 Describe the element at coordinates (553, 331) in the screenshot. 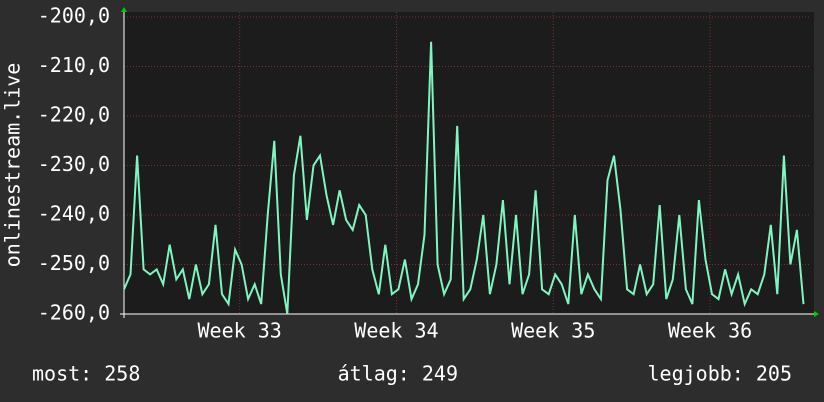

I see `x-tick-label: Week 35` at that location.